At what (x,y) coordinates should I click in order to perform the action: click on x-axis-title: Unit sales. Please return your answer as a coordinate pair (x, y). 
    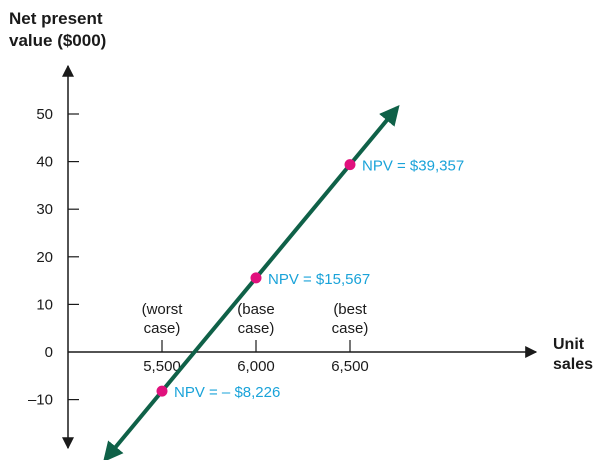
    Looking at the image, I should click on (573, 354).